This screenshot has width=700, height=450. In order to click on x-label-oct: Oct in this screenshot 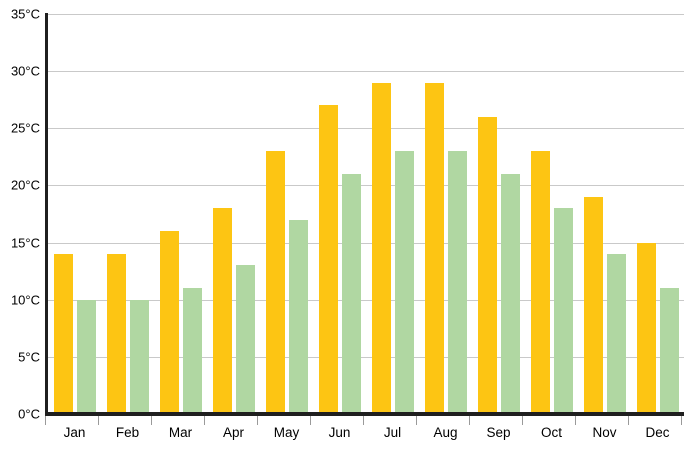, I will do `click(551, 432)`.